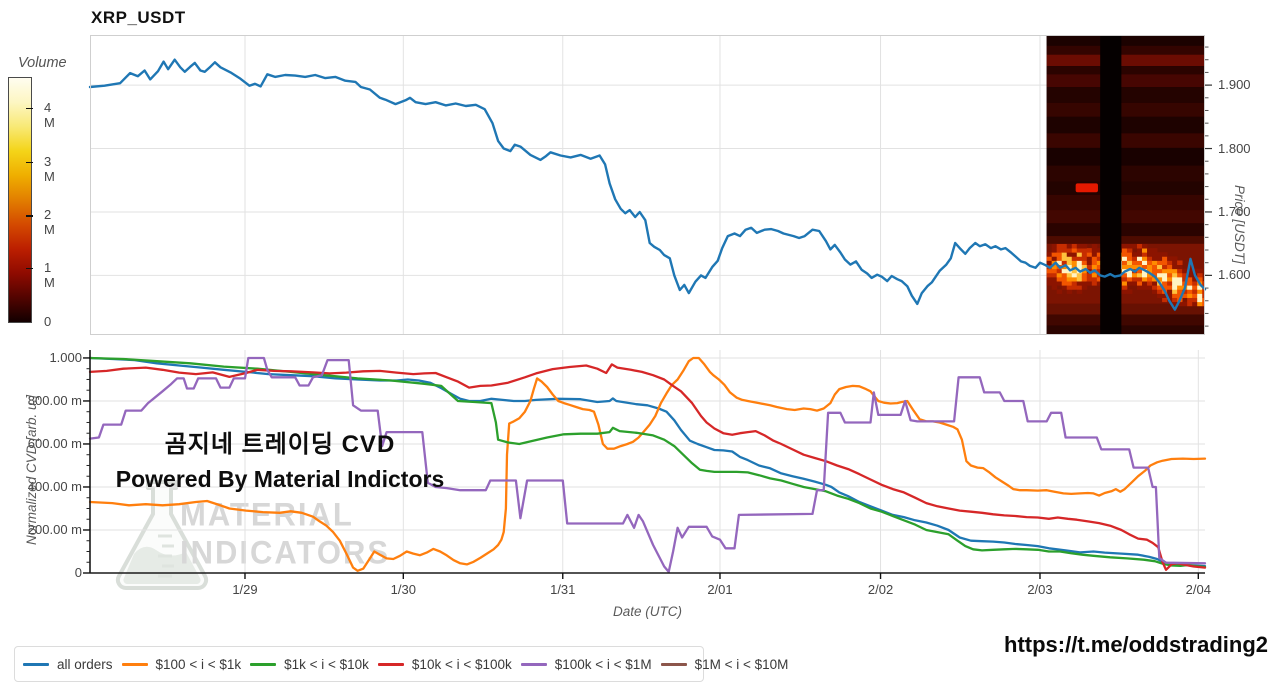  Describe the element at coordinates (1234, 211) in the screenshot. I see `price-tick-label: 1.700` at that location.